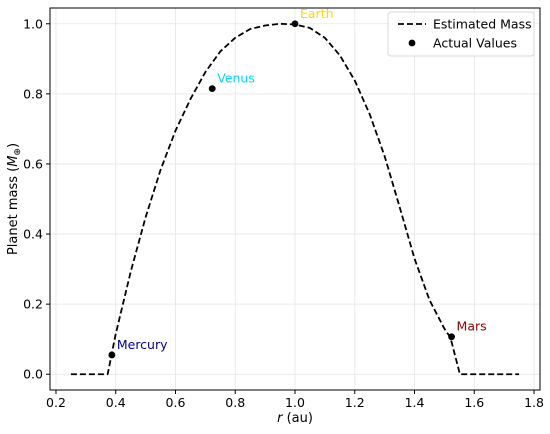  What do you see at coordinates (236, 78) in the screenshot?
I see `point-label-venus: Venus` at bounding box center [236, 78].